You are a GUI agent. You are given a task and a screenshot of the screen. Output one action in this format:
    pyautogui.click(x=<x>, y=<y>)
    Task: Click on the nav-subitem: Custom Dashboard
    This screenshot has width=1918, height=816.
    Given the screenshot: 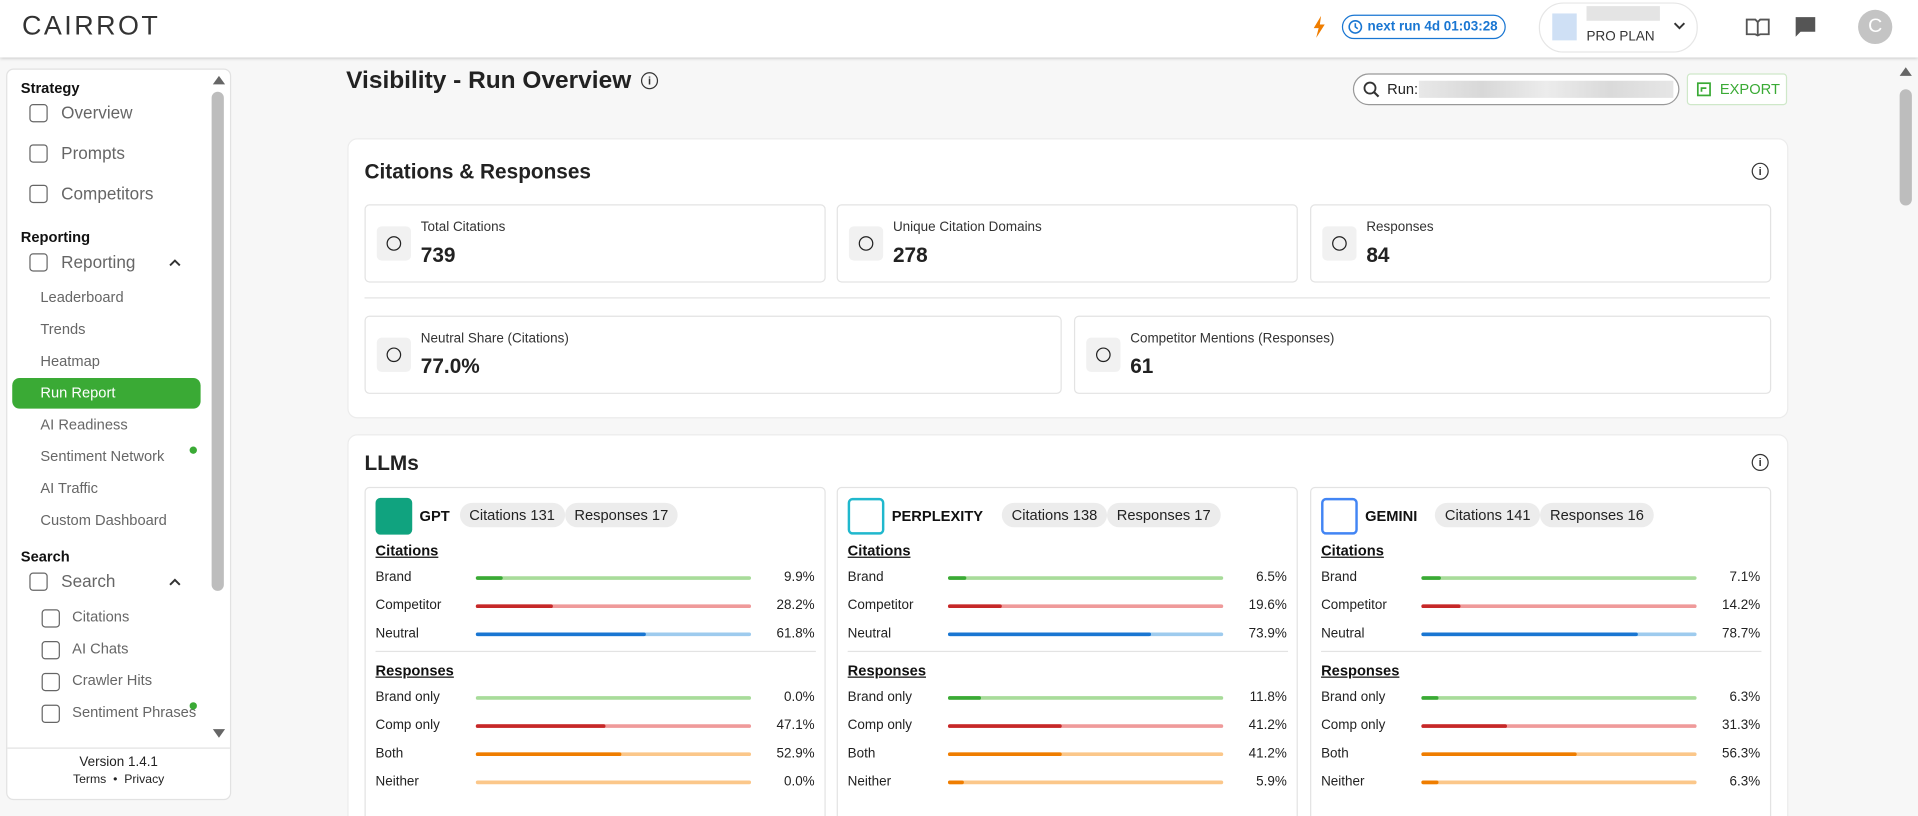 What is the action you would take?
    pyautogui.click(x=103, y=520)
    